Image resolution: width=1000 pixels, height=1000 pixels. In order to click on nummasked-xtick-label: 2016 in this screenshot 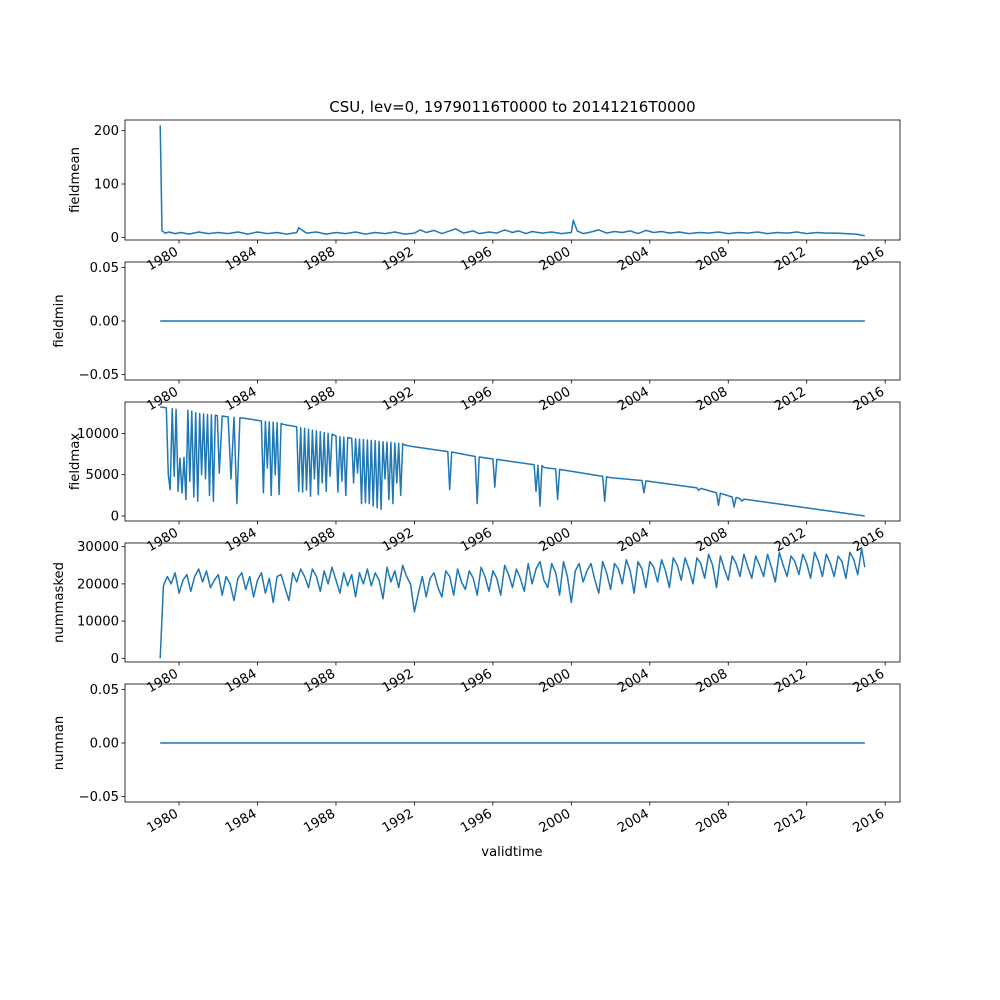, I will do `click(869, 681)`.